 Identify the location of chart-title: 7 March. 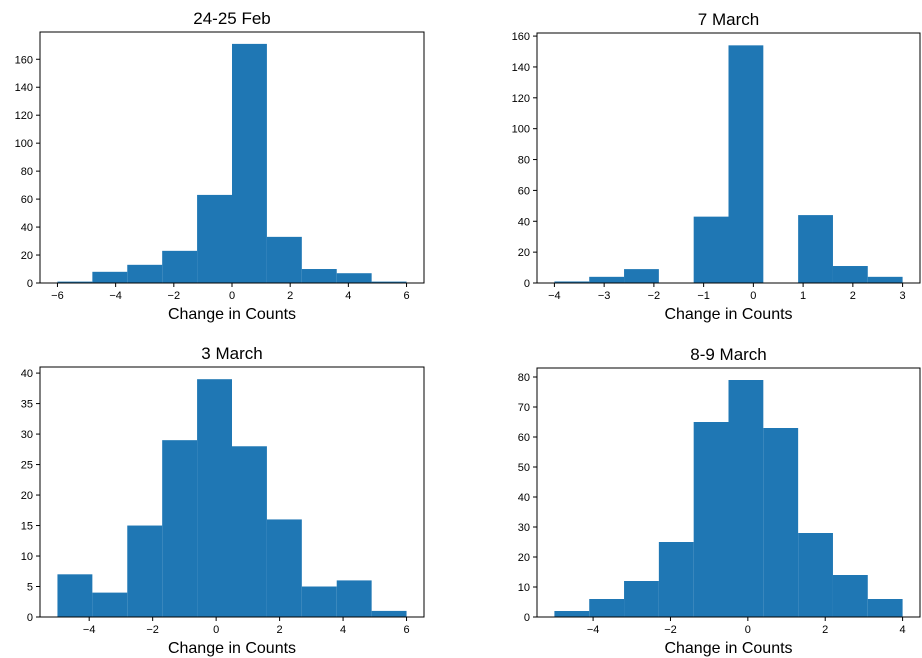
(728, 19).